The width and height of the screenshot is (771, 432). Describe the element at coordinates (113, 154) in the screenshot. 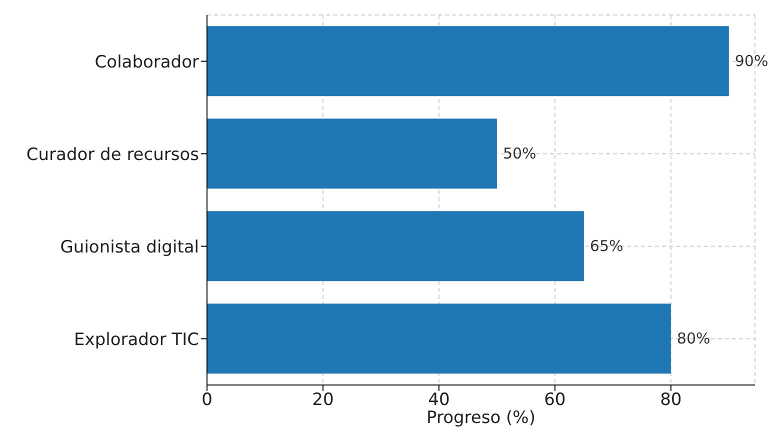

I see `y-tick-label: Curador de recursos` at that location.